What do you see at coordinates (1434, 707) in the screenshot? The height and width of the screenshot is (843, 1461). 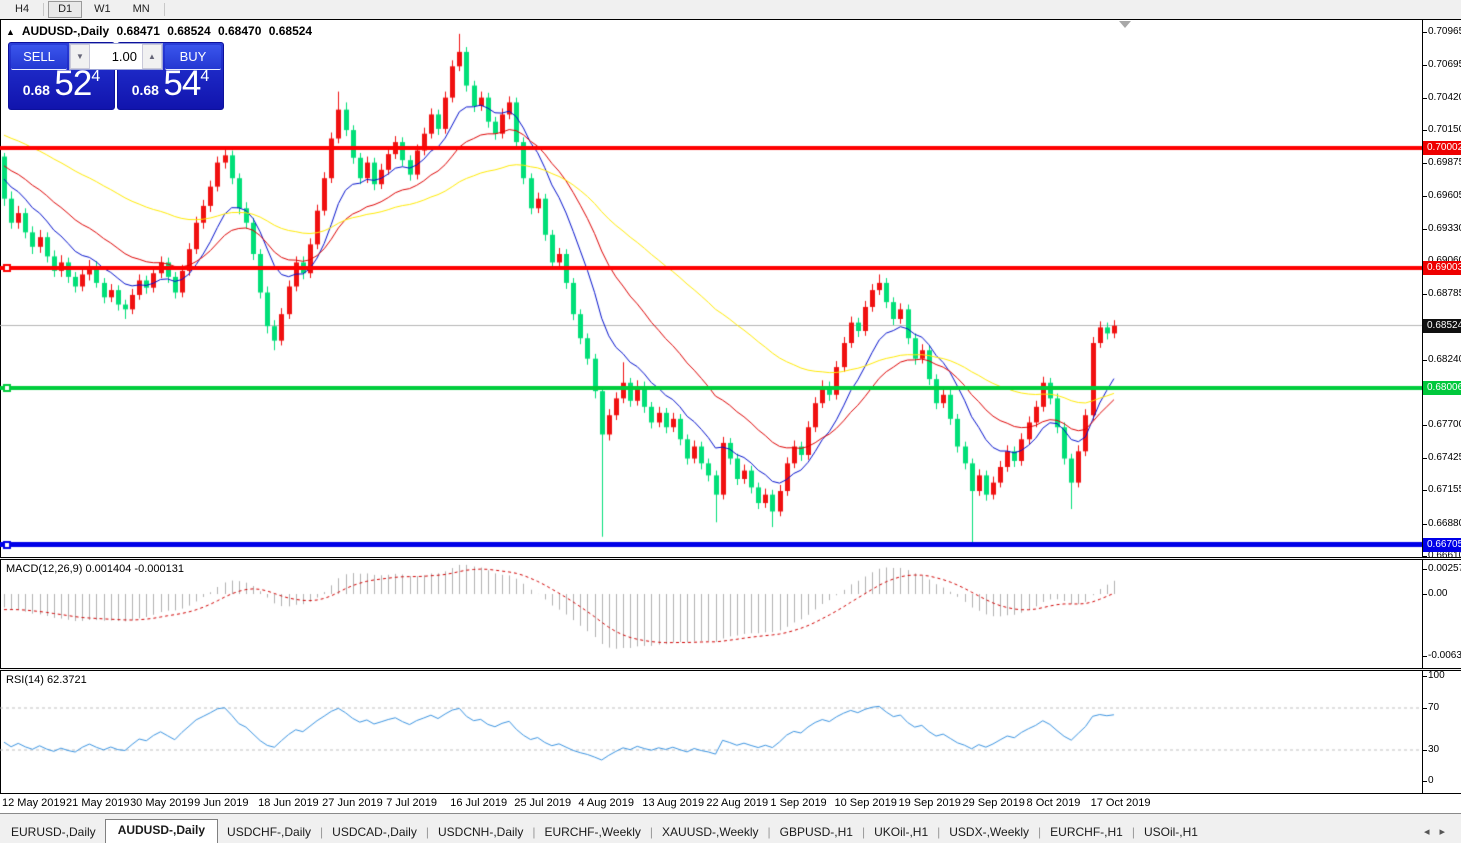 I see `rsi-tick-label: 70` at bounding box center [1434, 707].